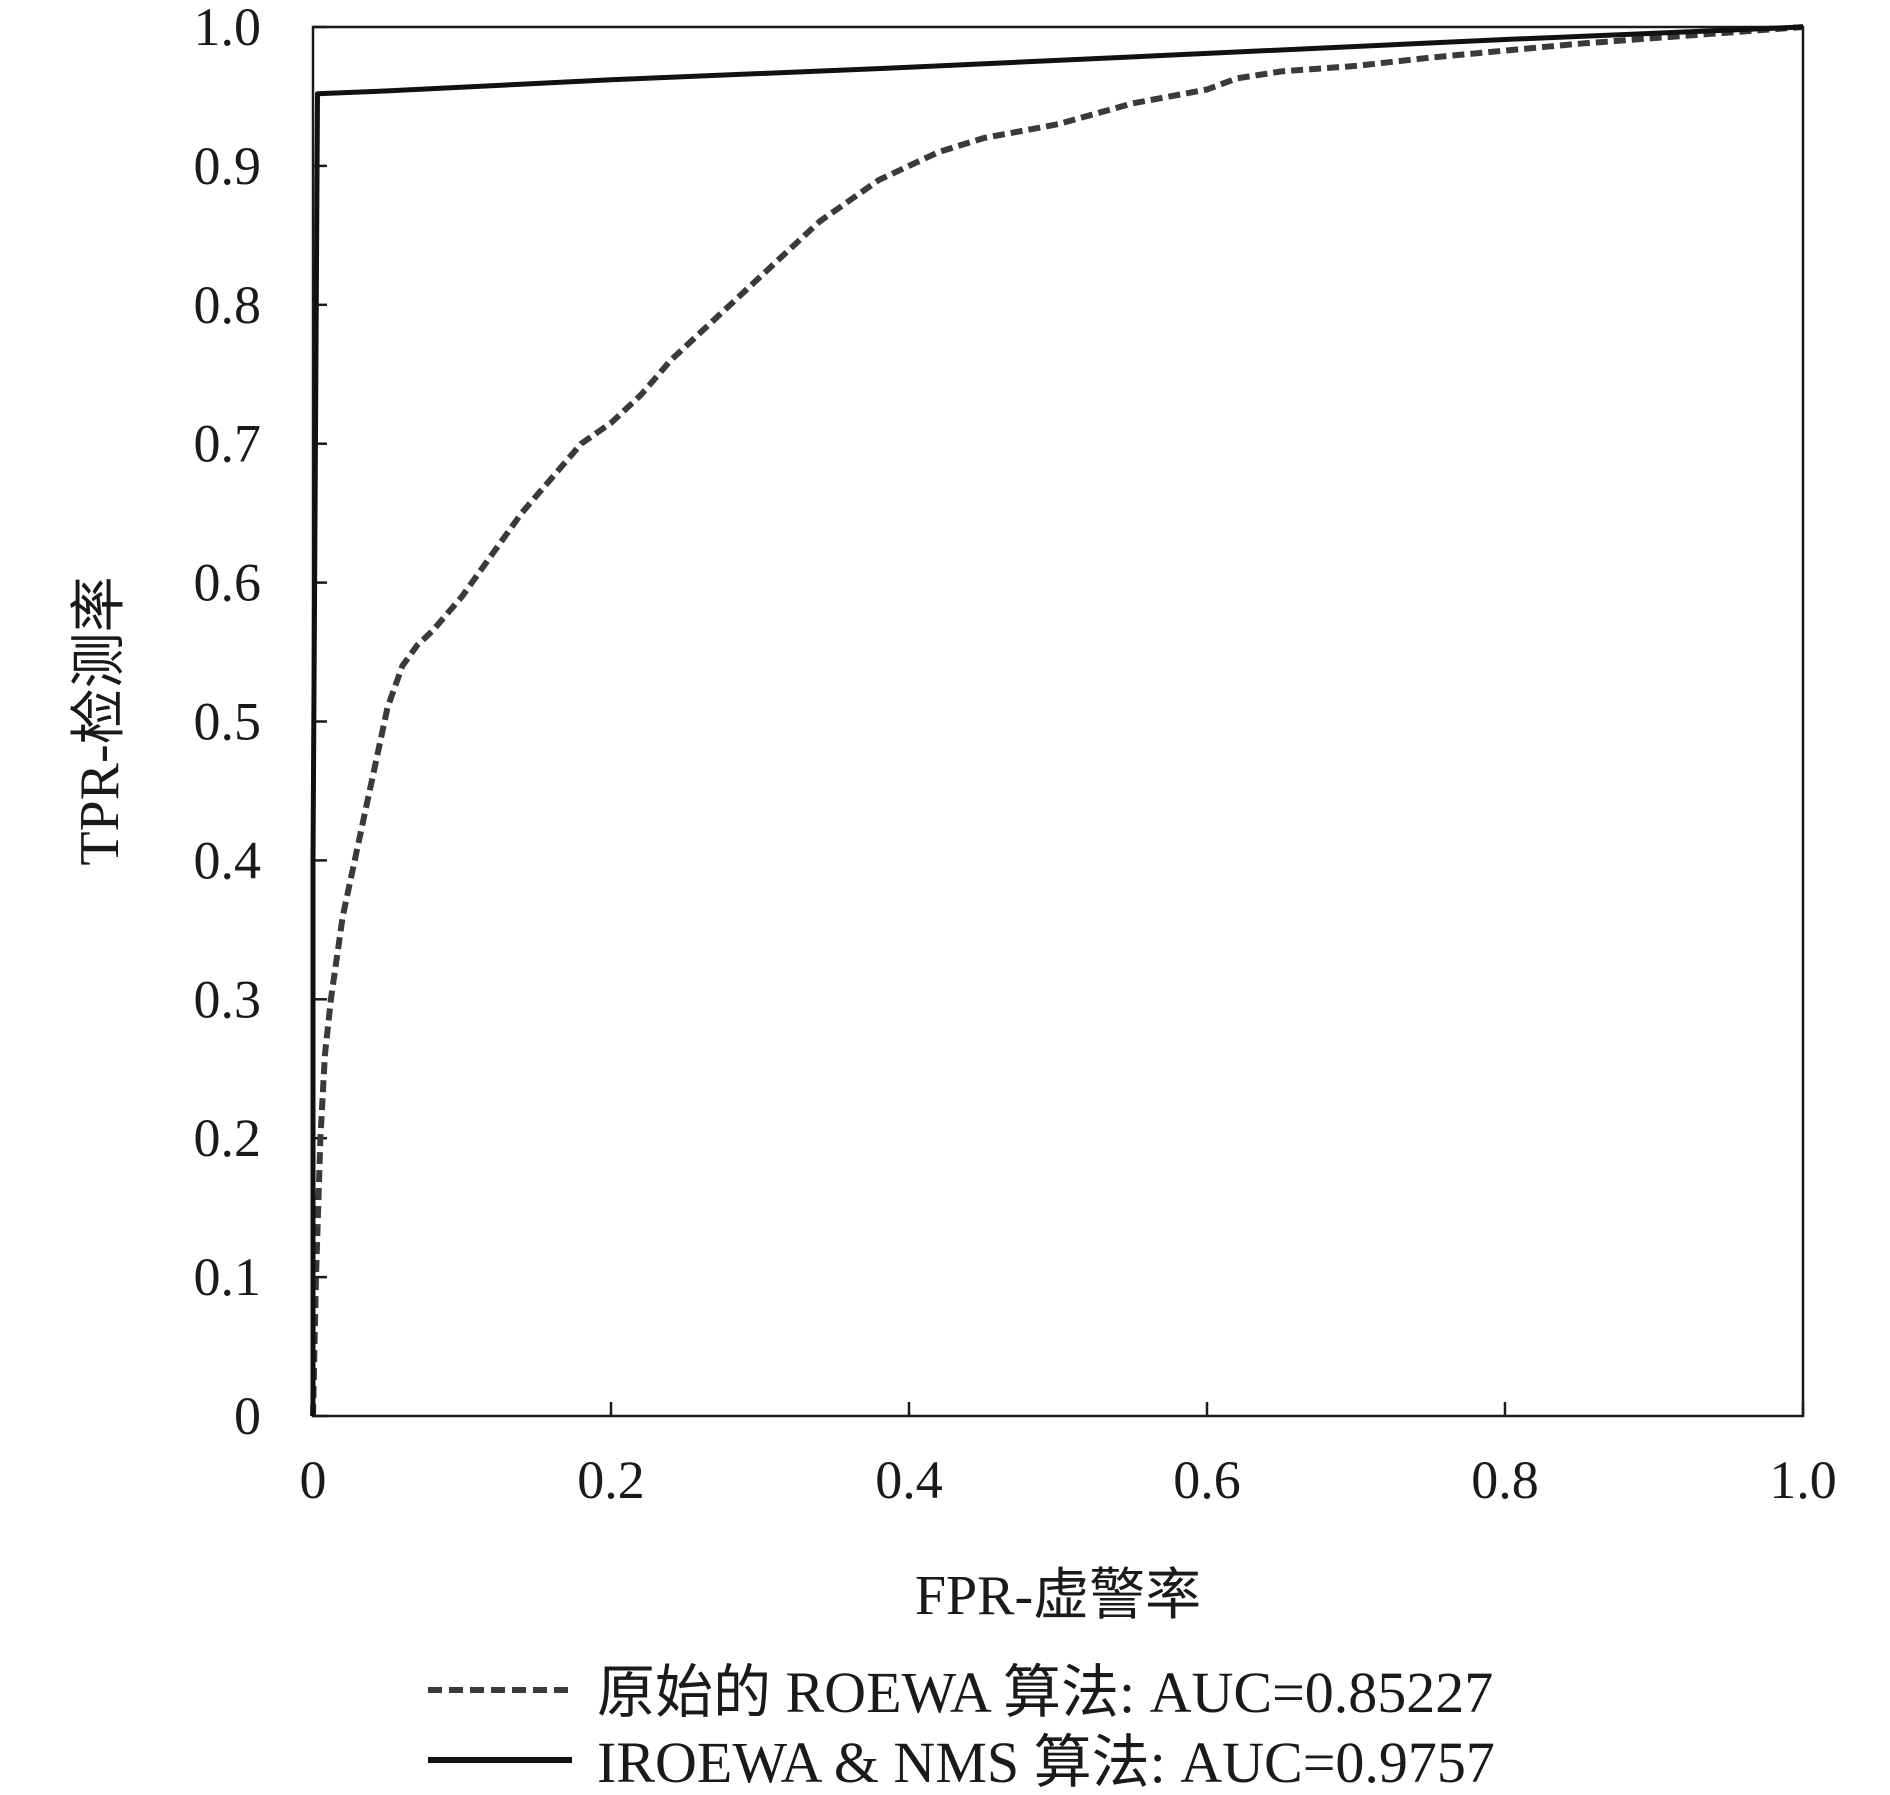 This screenshot has width=1890, height=1795. Describe the element at coordinates (611, 1480) in the screenshot. I see `x-tick-label: 0.2` at that location.